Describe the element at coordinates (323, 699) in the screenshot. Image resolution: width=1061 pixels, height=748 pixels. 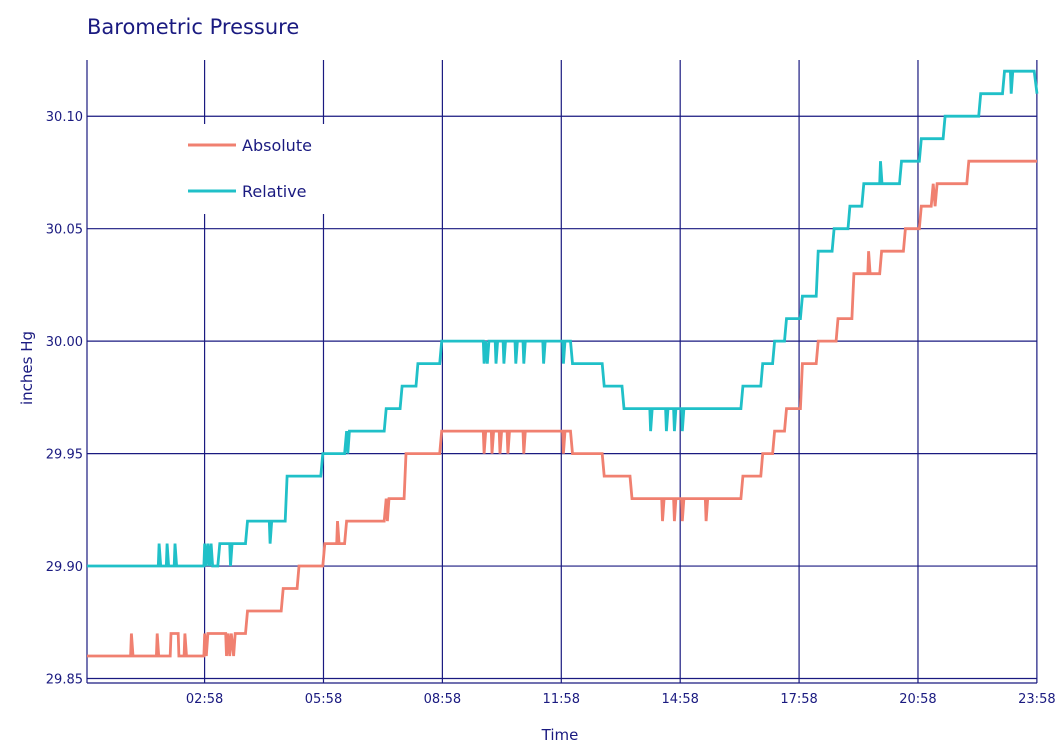
I see `x-tick-label-1: 05:58` at that location.